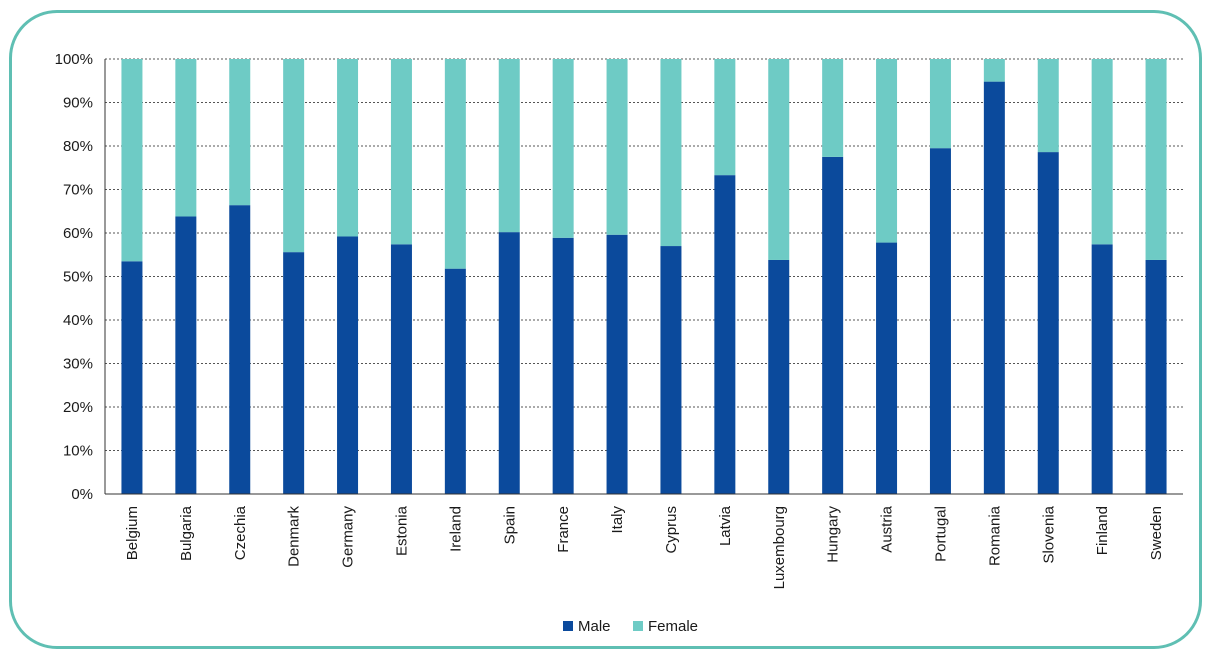 This screenshot has width=1213, height=659. Describe the element at coordinates (455, 164) in the screenshot. I see `bar-female-ireland` at that location.